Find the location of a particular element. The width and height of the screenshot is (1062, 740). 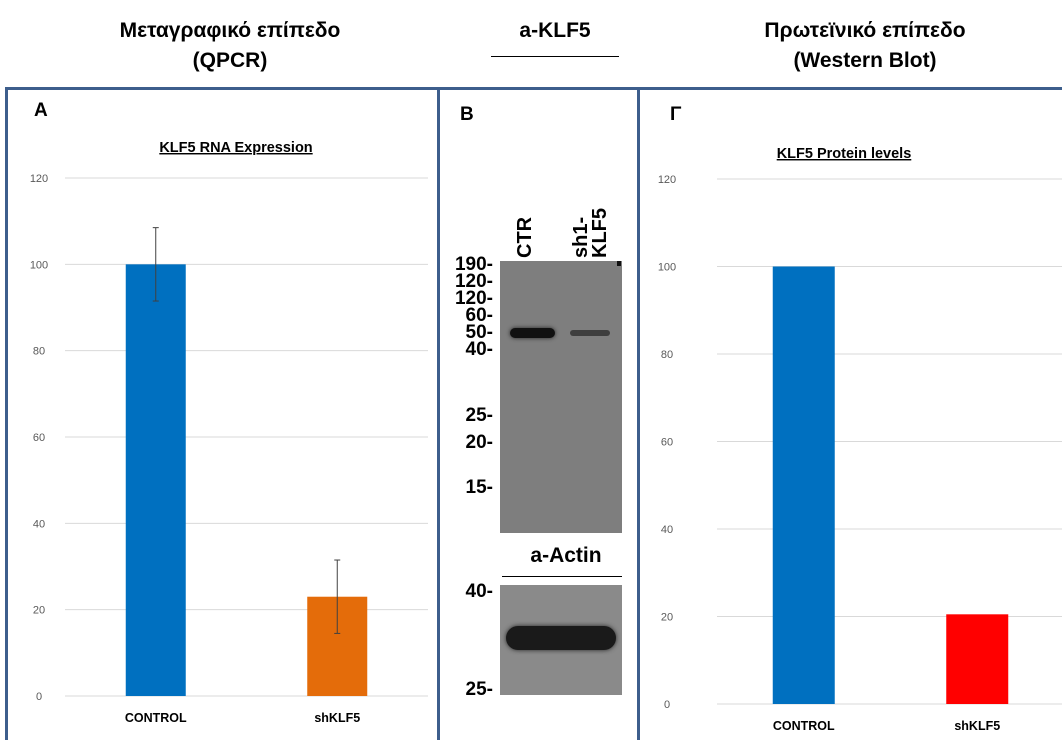

header-middle: a-KLF5 is located at coordinates (555, 30).